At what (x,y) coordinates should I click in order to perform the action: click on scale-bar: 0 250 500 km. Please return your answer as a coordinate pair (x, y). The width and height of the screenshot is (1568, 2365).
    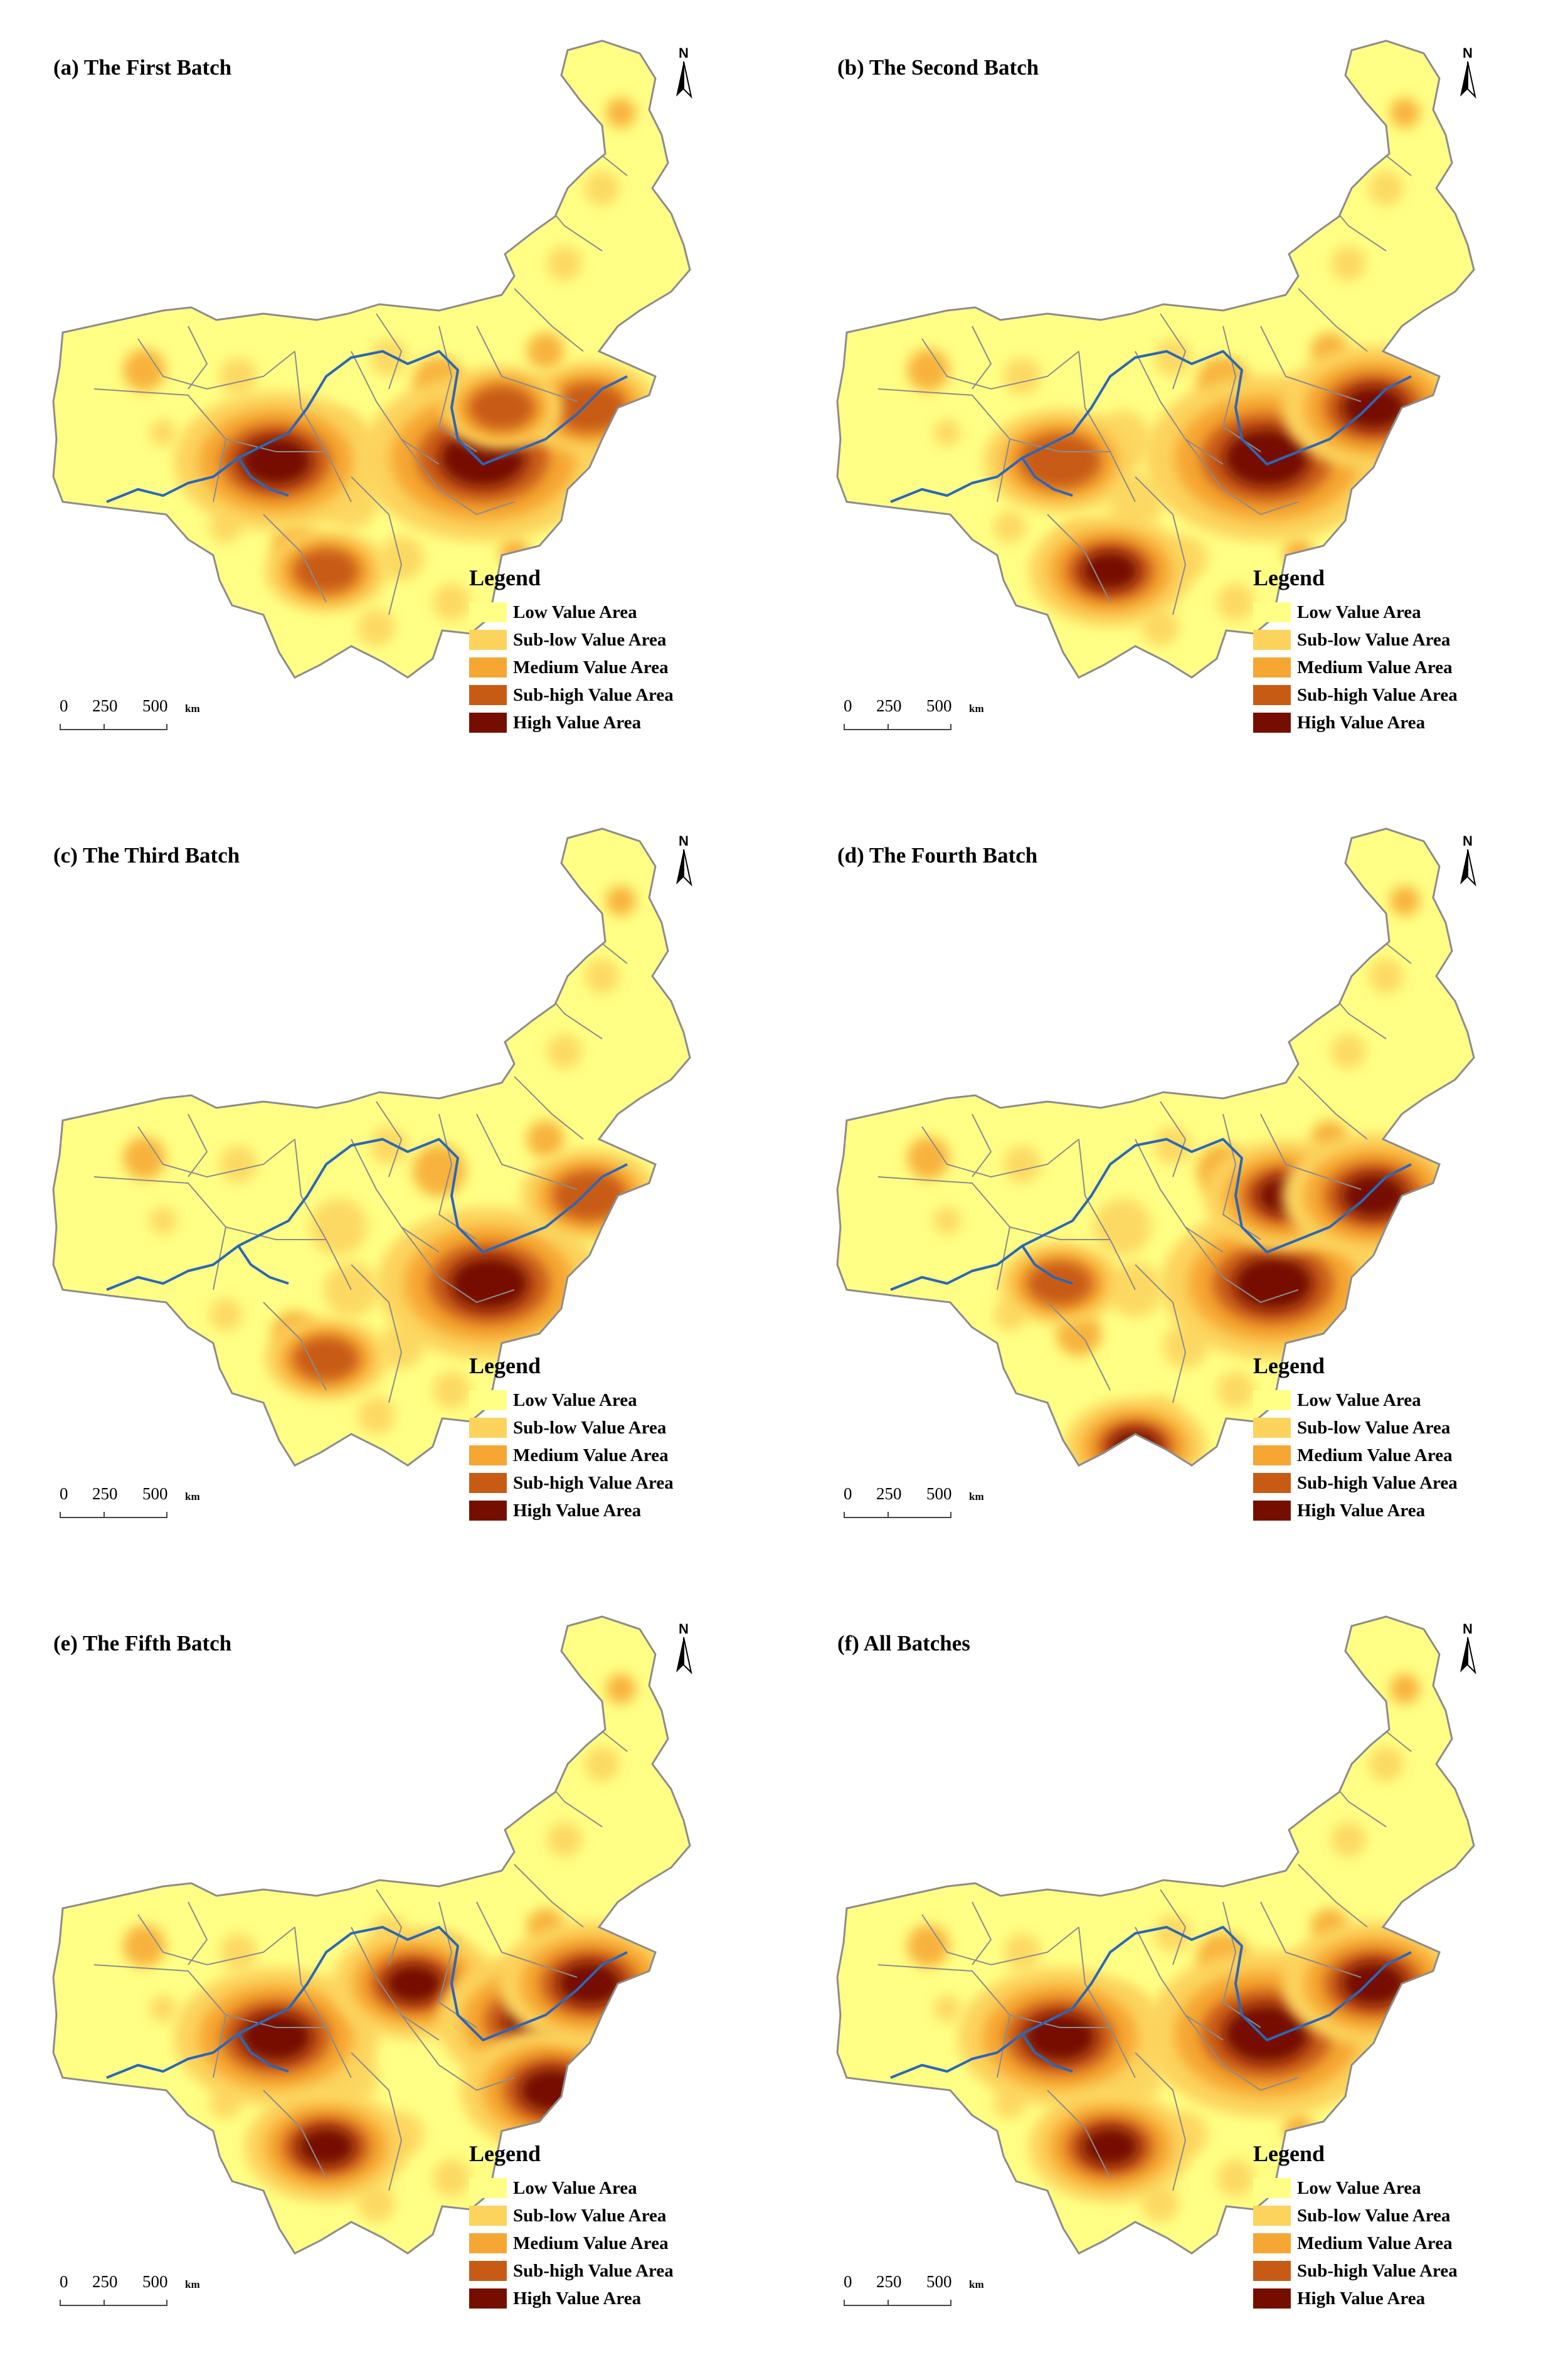
    Looking at the image, I should click on (944, 2294).